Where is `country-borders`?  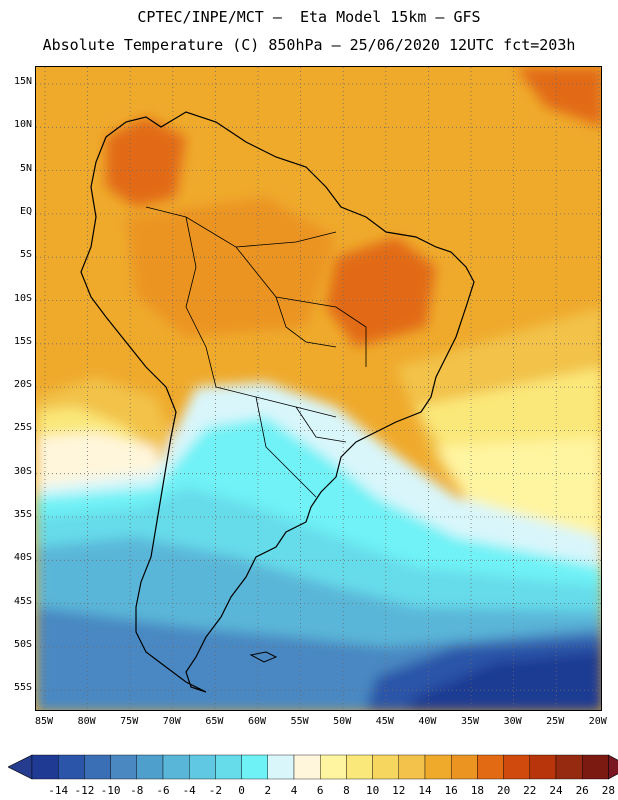 country-borders is located at coordinates (256, 352).